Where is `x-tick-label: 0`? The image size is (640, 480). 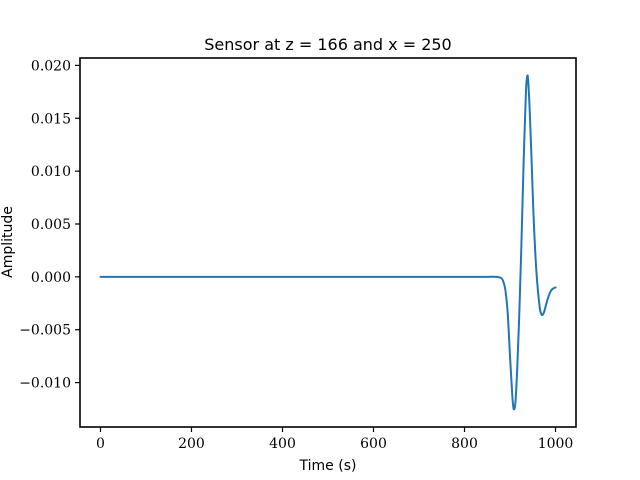 x-tick-label: 0 is located at coordinates (100, 444).